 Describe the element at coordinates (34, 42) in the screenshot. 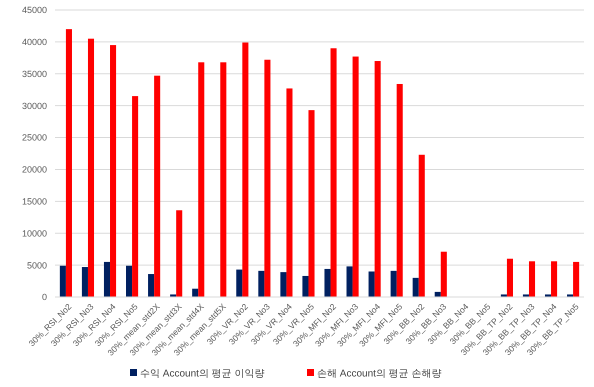

I see `y-tick-label: 40000` at that location.